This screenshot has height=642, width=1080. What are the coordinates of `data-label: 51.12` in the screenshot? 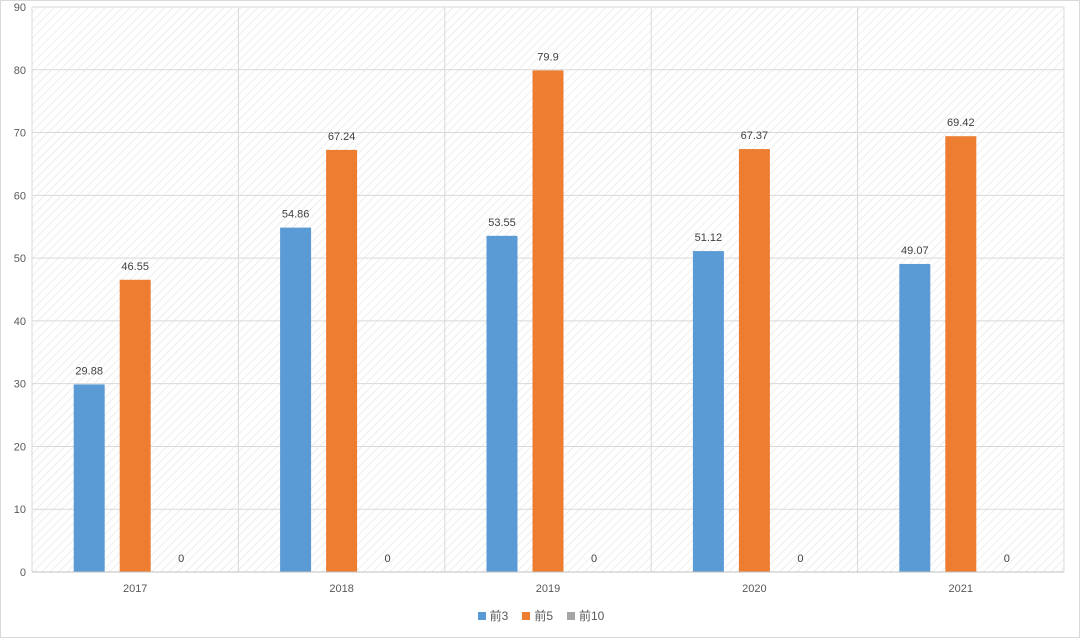 It's located at (709, 238).